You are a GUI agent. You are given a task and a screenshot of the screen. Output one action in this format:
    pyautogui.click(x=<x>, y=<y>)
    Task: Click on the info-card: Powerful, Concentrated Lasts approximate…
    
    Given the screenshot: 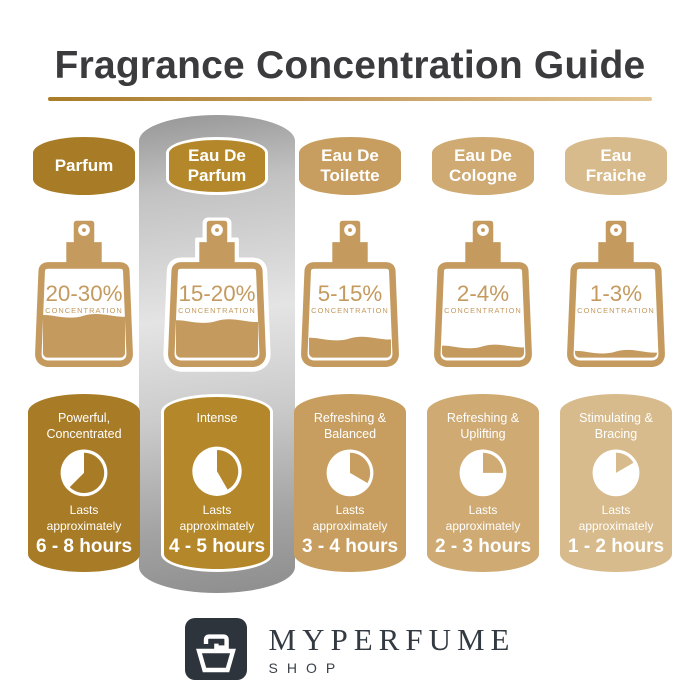 What is the action you would take?
    pyautogui.click(x=84, y=483)
    